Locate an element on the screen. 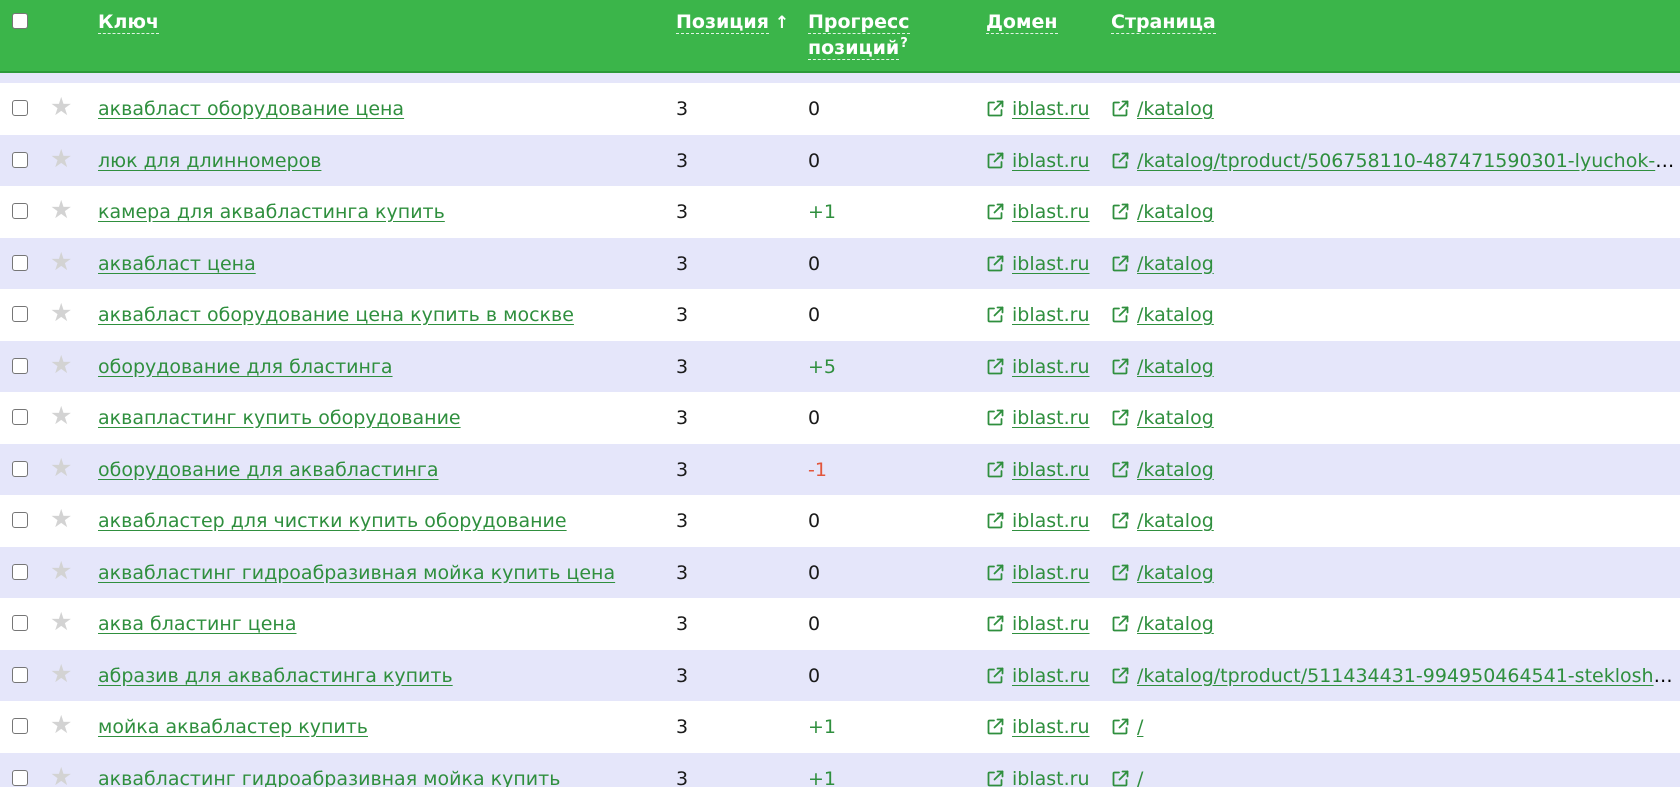  column-header-key-label: Ключ is located at coordinates (128, 22).